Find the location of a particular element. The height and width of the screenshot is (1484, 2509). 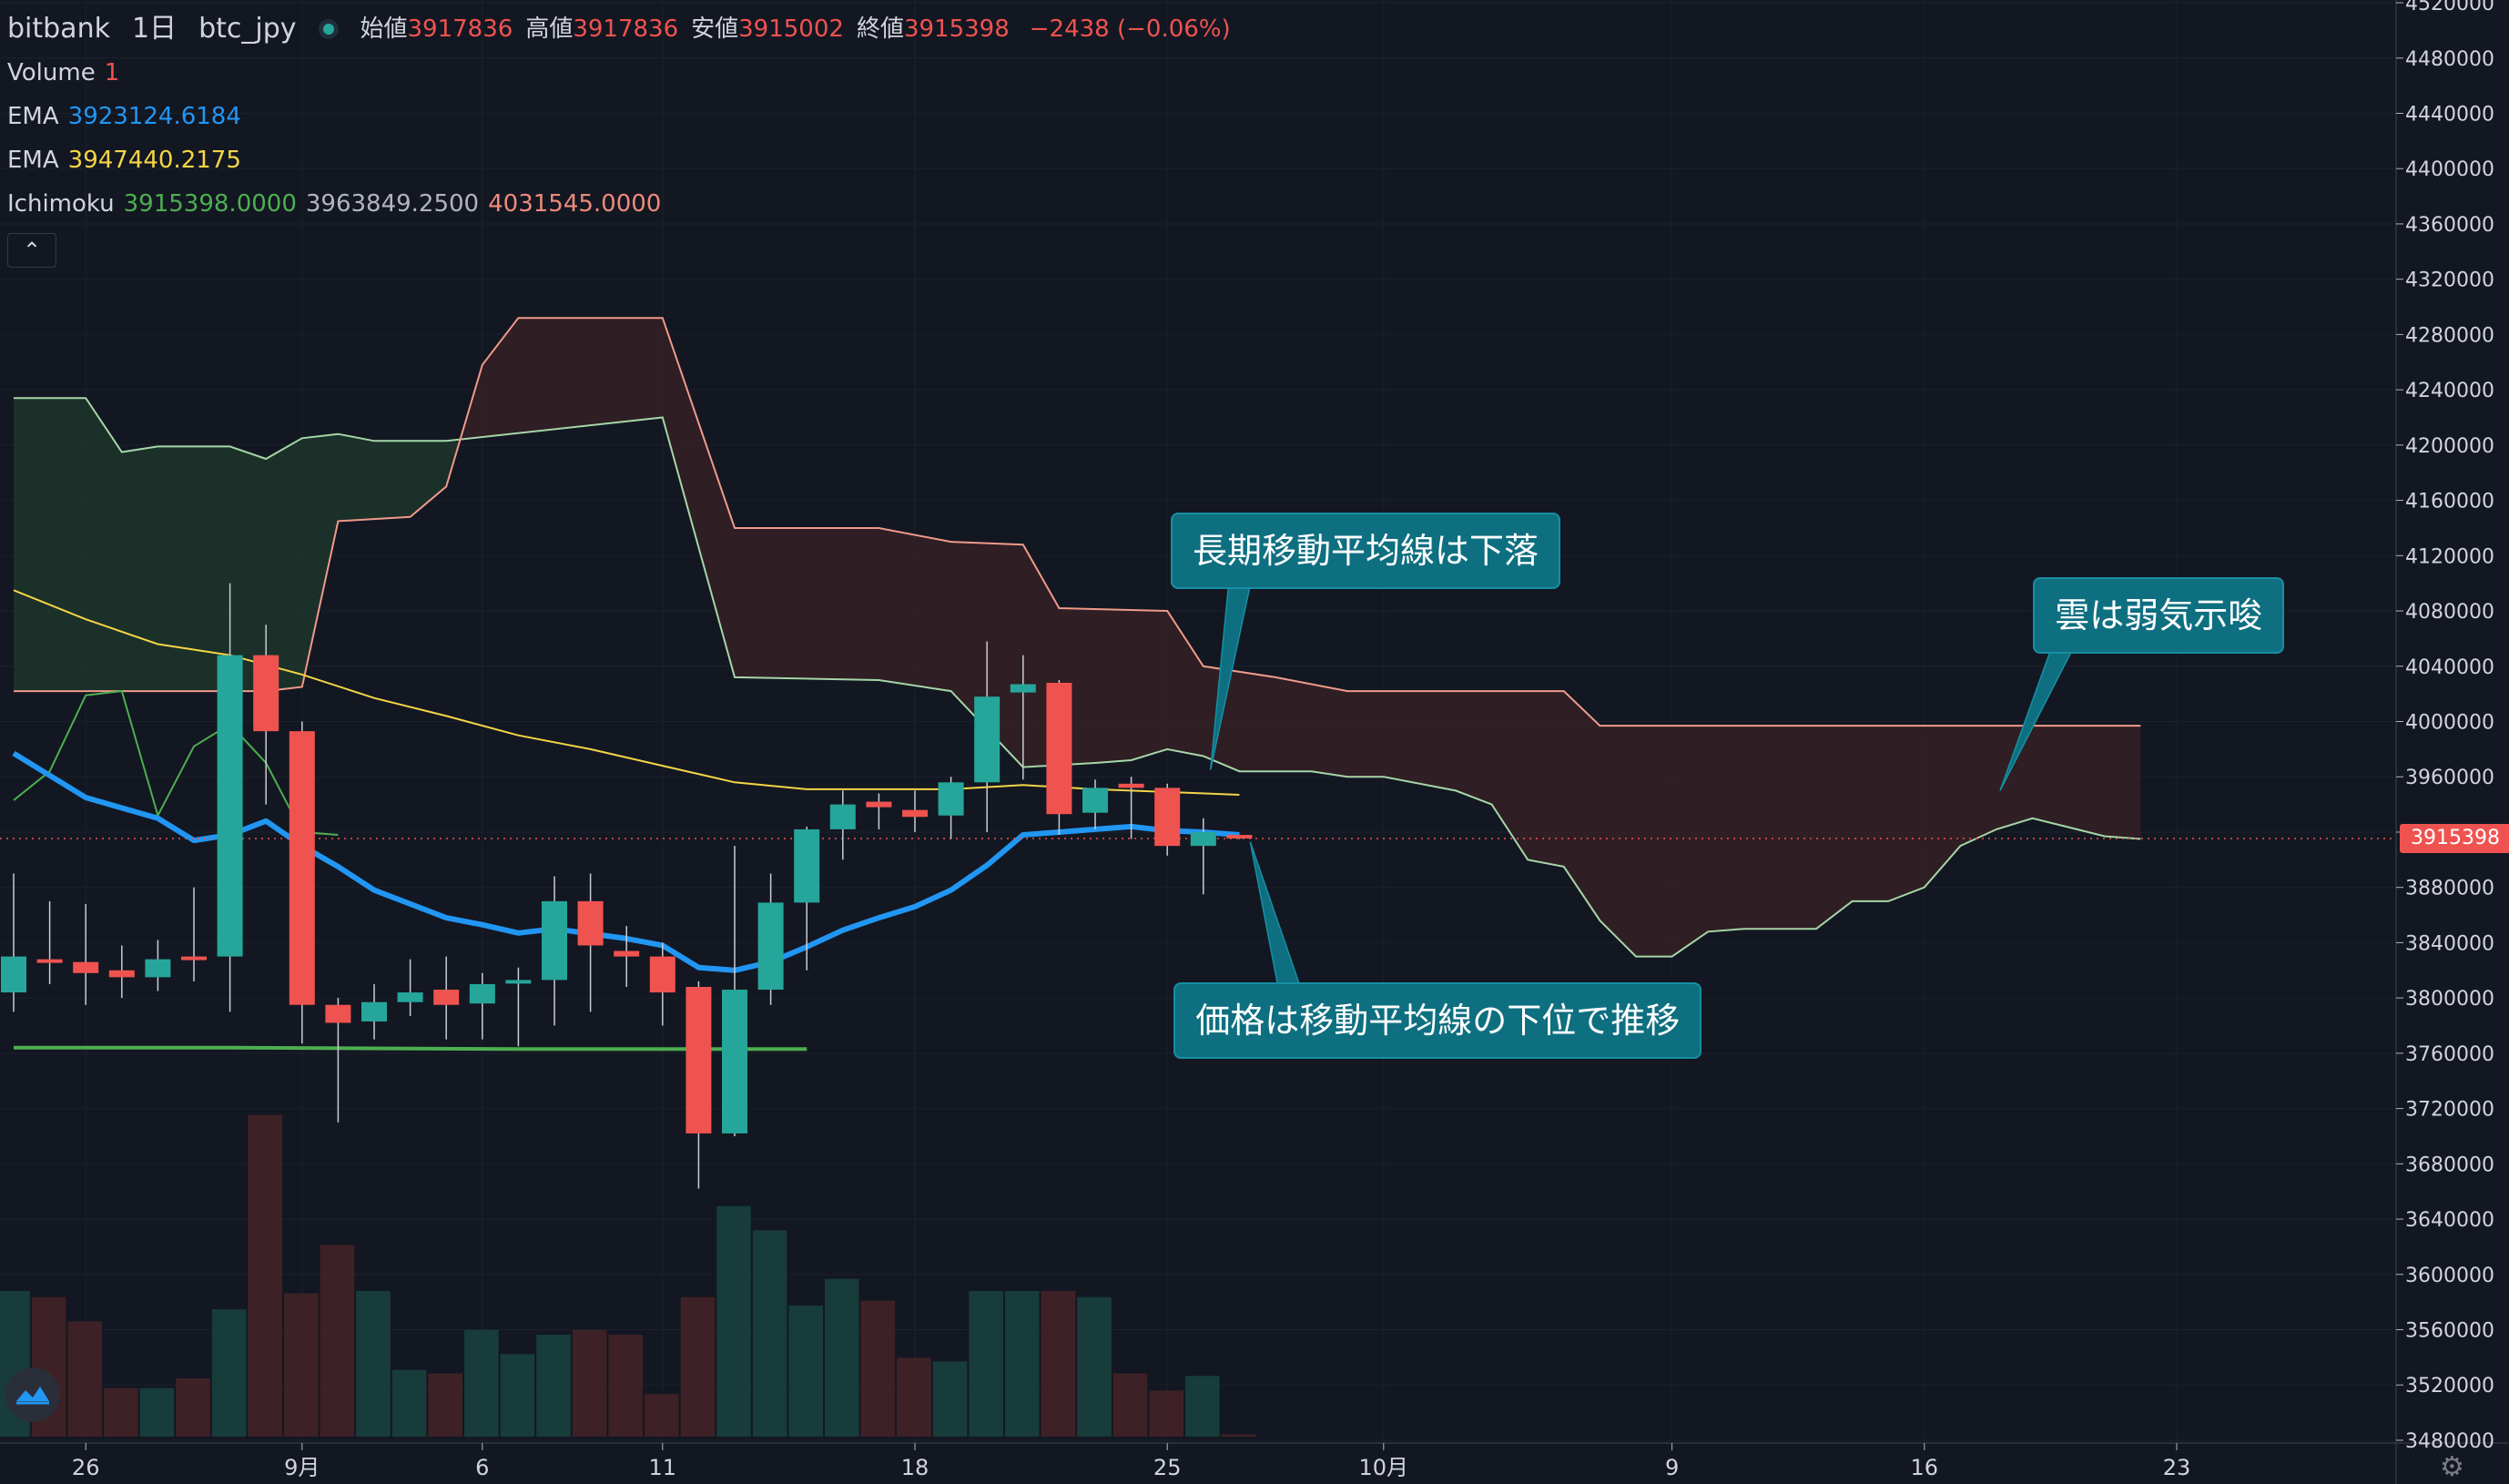

collapse-legend-button: ⌃ is located at coordinates (31, 250).